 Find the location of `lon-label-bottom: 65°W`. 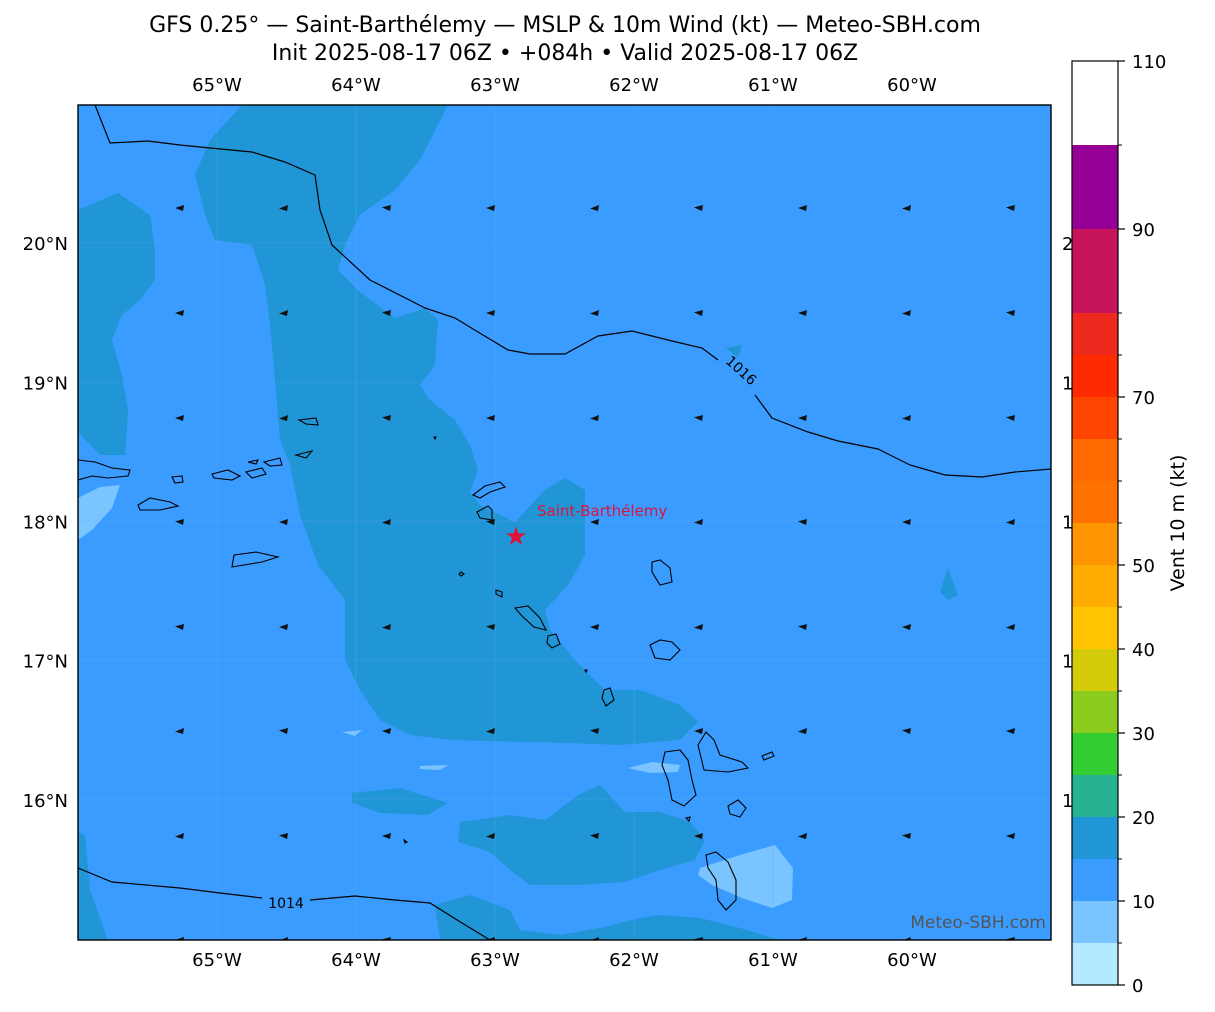

lon-label-bottom: 65°W is located at coordinates (217, 960).